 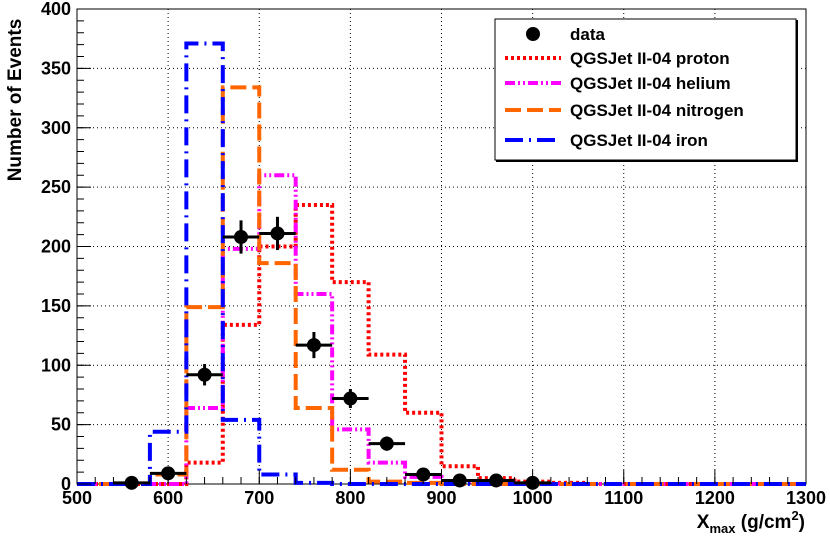 What do you see at coordinates (794, 515) in the screenshot?
I see `x-axis-title-sup: 2` at bounding box center [794, 515].